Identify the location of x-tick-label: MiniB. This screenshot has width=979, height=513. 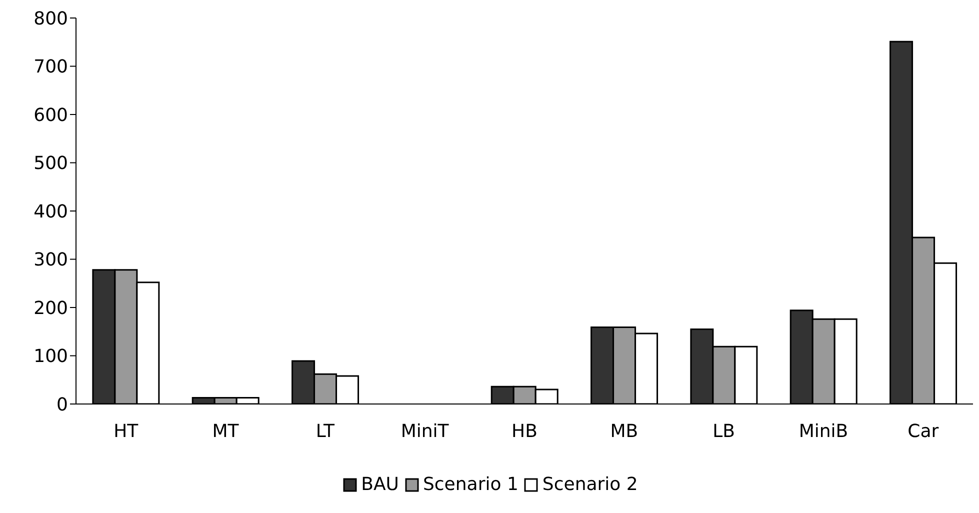
(823, 431).